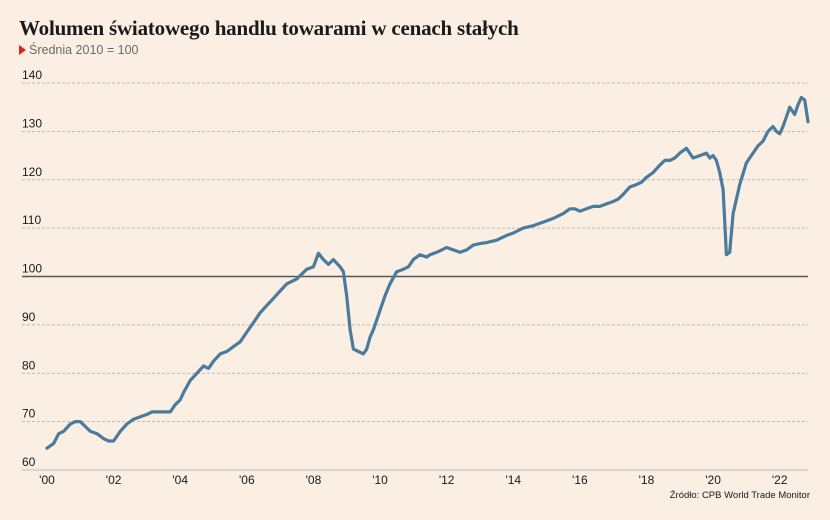 This screenshot has height=520, width=830. I want to click on red-triangle-marker-icon, so click(22, 50).